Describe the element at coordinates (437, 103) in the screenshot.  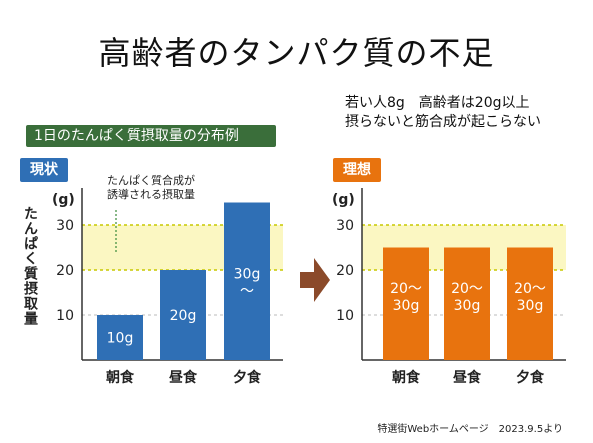
I see `right-note-line-1: 若い人8g 高齢者は20g以上` at that location.